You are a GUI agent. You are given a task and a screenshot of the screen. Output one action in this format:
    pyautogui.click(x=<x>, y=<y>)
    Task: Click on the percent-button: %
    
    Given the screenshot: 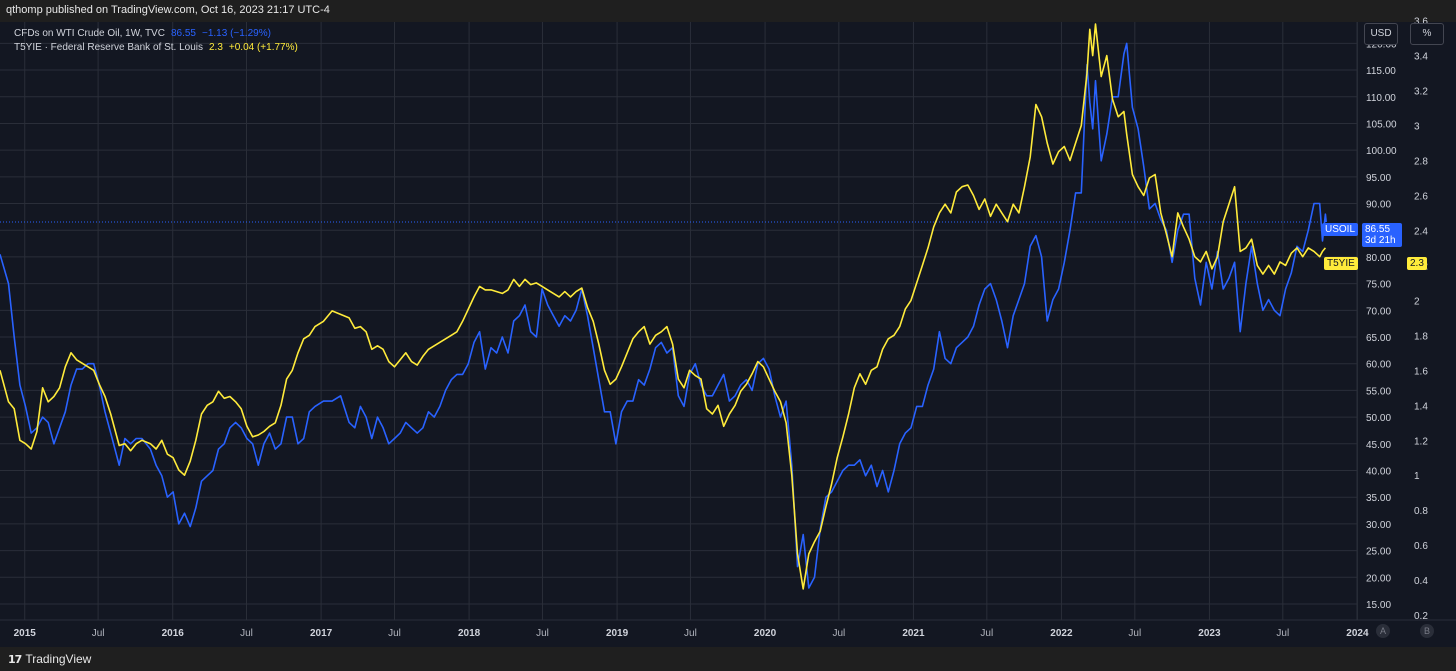 What is the action you would take?
    pyautogui.click(x=1427, y=34)
    